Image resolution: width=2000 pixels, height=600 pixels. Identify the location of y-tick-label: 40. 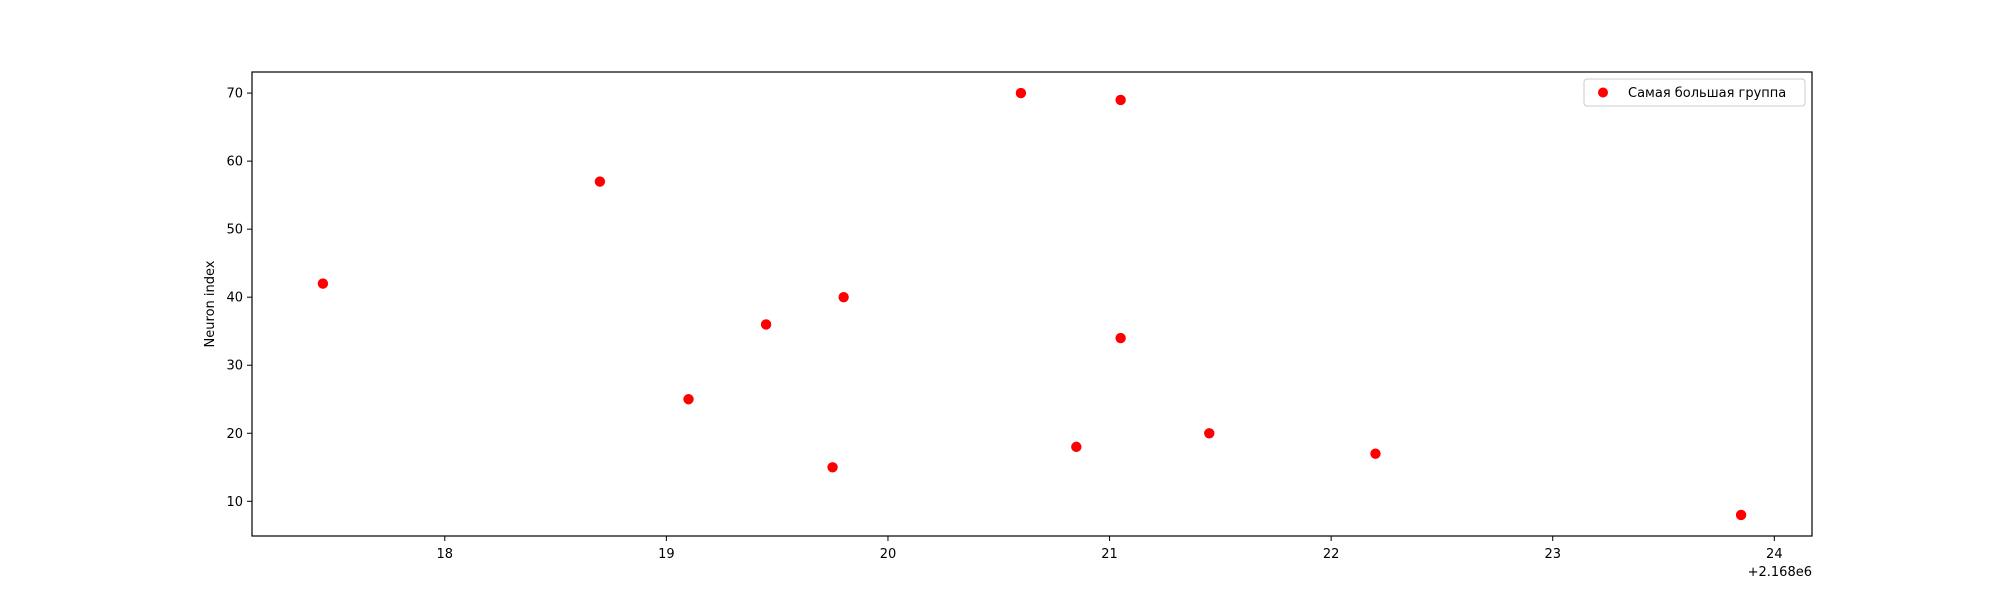
(234, 298).